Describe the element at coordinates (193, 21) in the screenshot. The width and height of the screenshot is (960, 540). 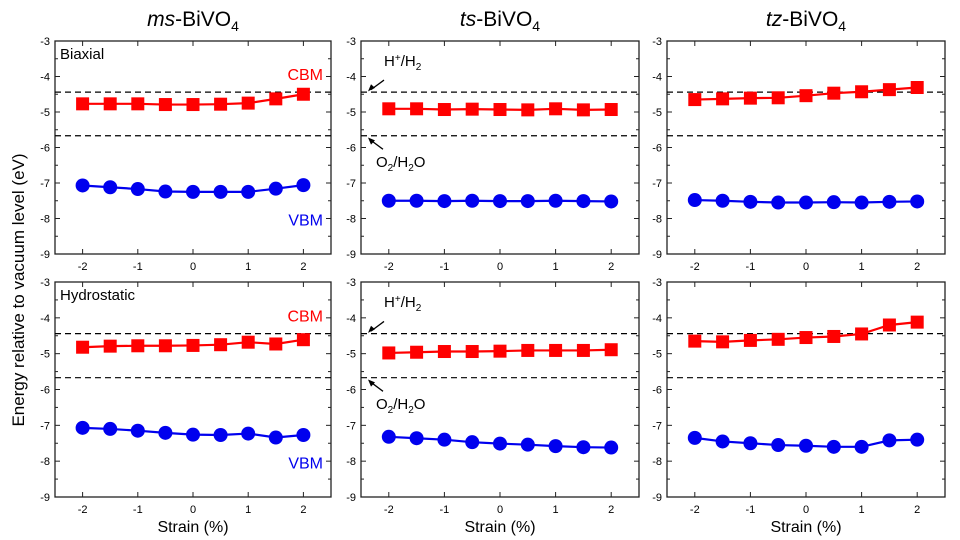
I see `column-title: ms-BiVO4` at that location.